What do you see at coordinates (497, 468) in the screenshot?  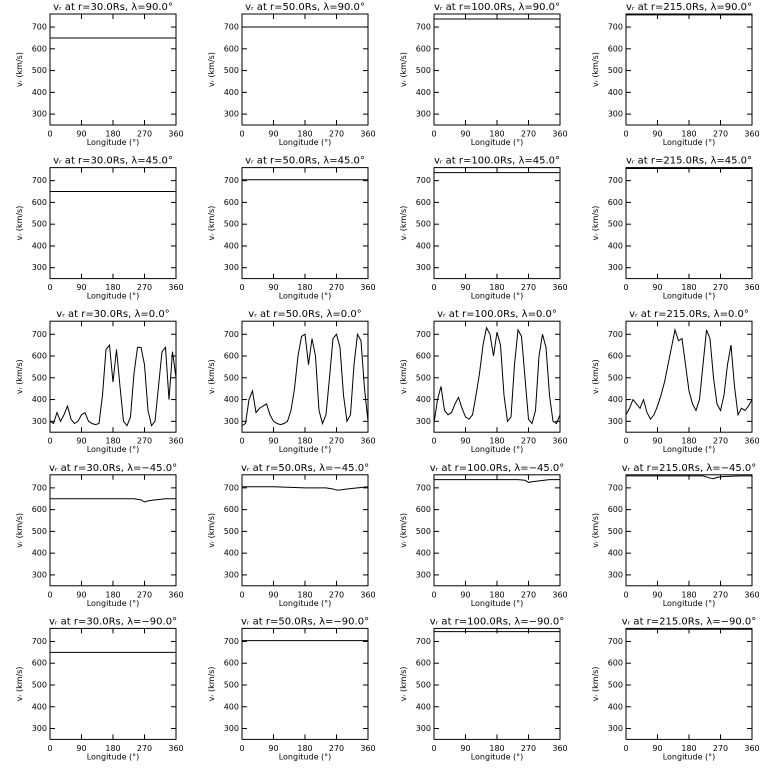 I see `chart-title: vᵣ at r=100.0Rs, λ=−45.0°` at bounding box center [497, 468].